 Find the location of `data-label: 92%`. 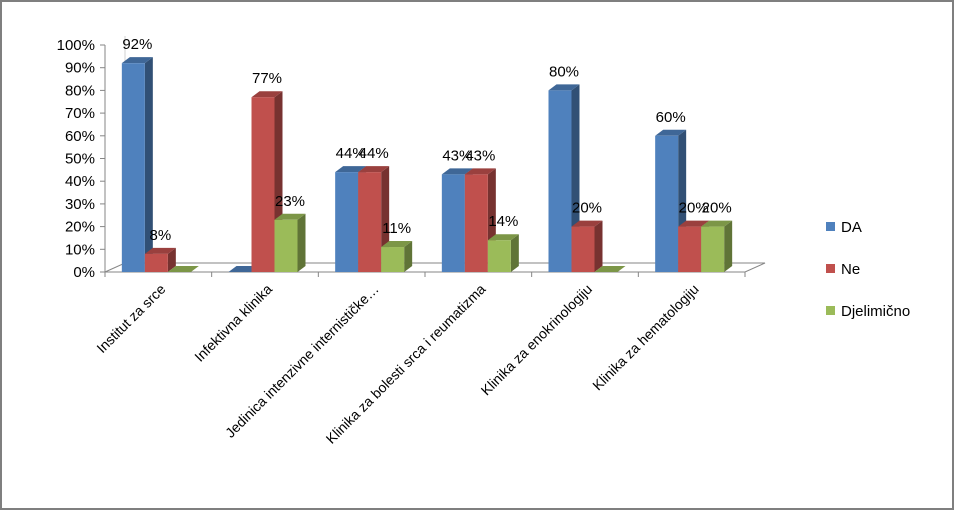

data-label: 92% is located at coordinates (137, 44).